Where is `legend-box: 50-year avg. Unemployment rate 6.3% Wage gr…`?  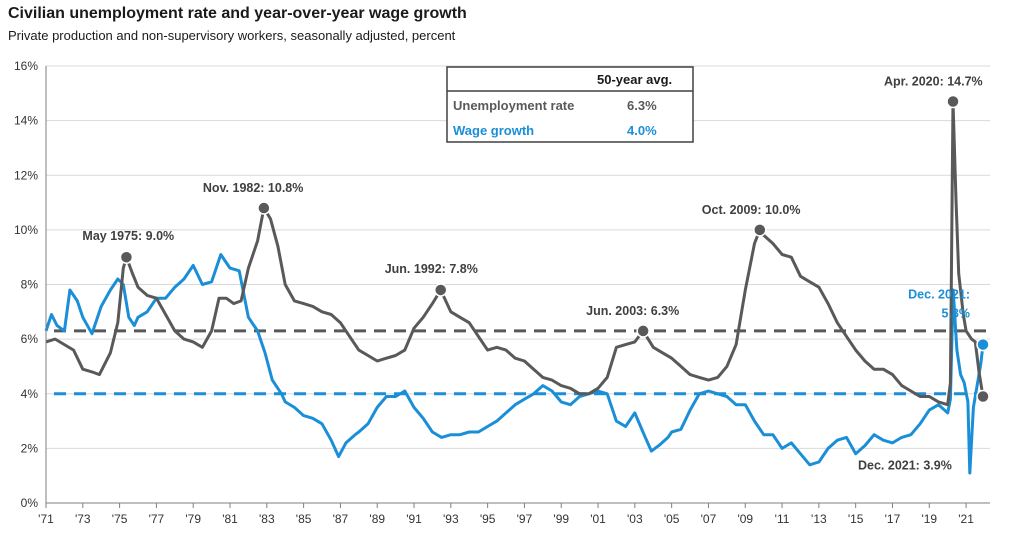 legend-box: 50-year avg. Unemployment rate 6.3% Wage gr… is located at coordinates (570, 104).